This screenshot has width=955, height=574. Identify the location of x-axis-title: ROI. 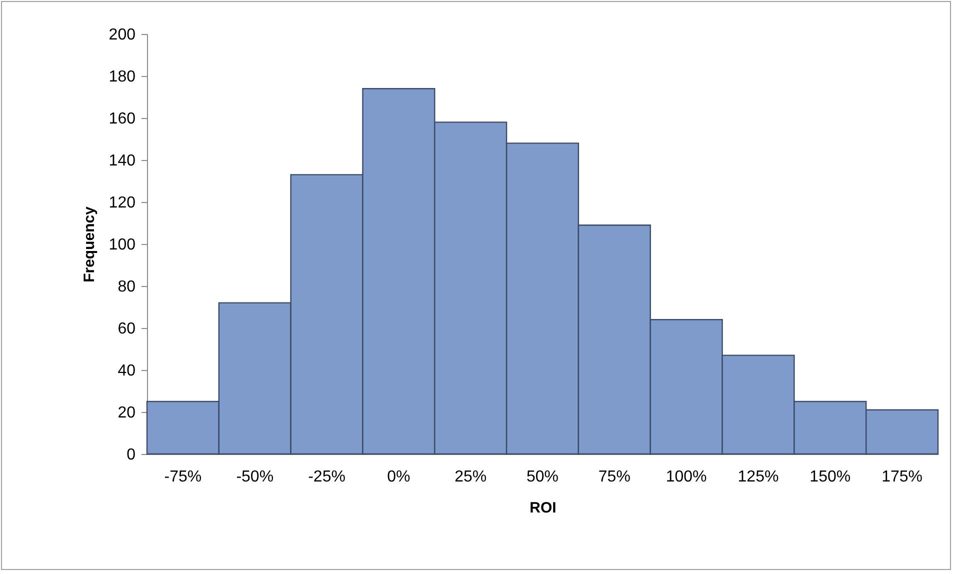
(543, 508).